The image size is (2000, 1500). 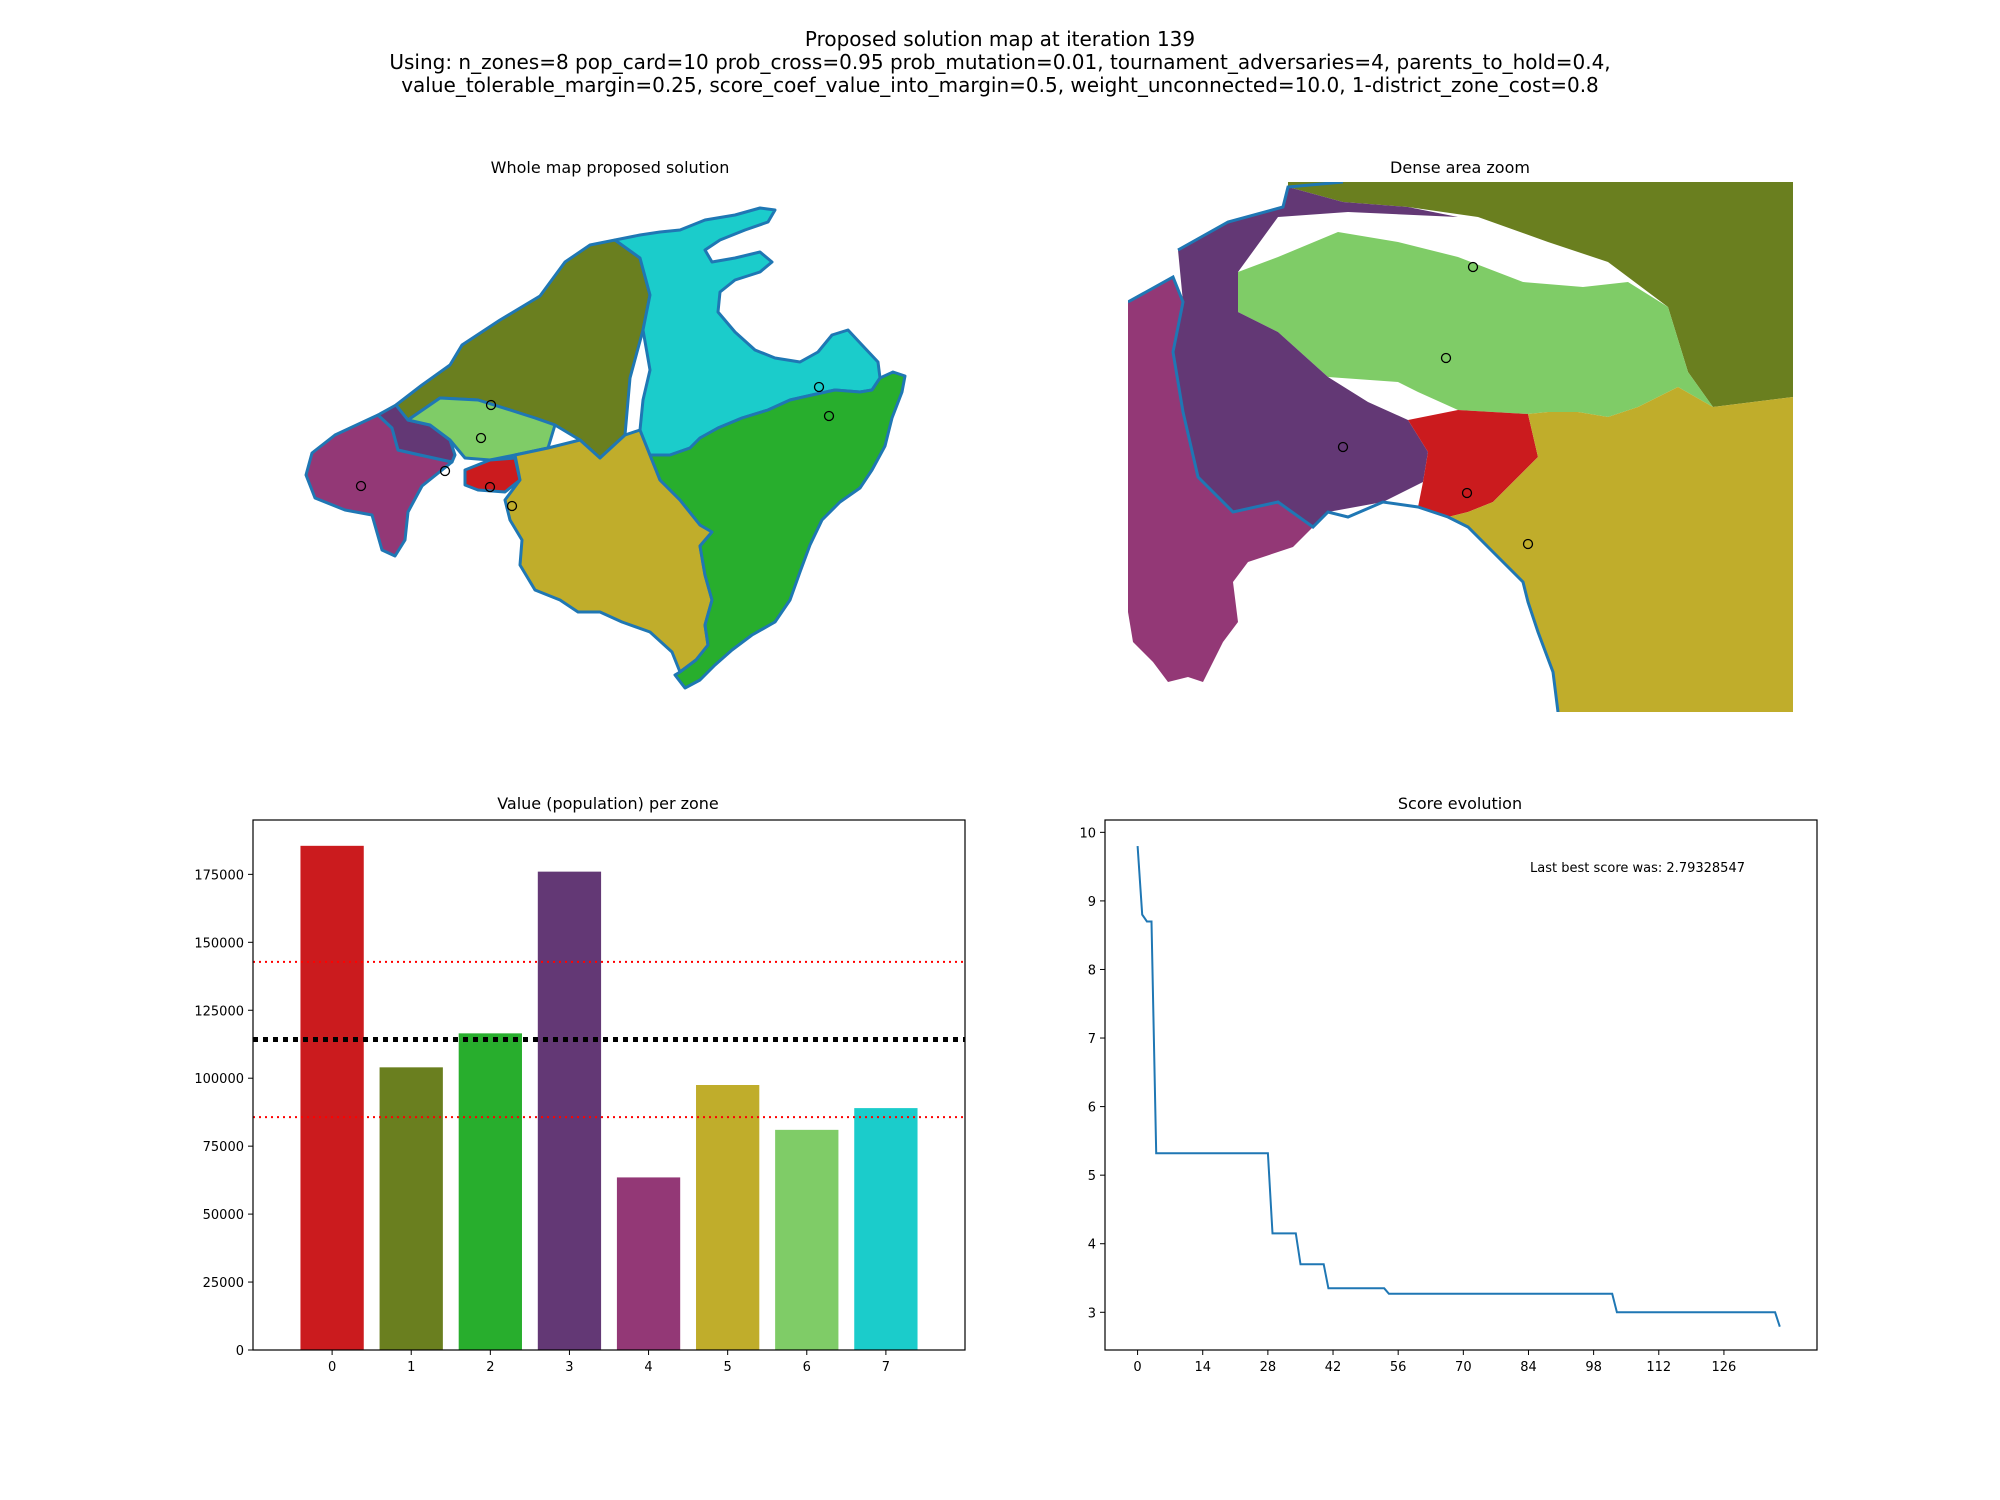 What do you see at coordinates (1092, 1039) in the screenshot?
I see `y-tick-label: 7` at bounding box center [1092, 1039].